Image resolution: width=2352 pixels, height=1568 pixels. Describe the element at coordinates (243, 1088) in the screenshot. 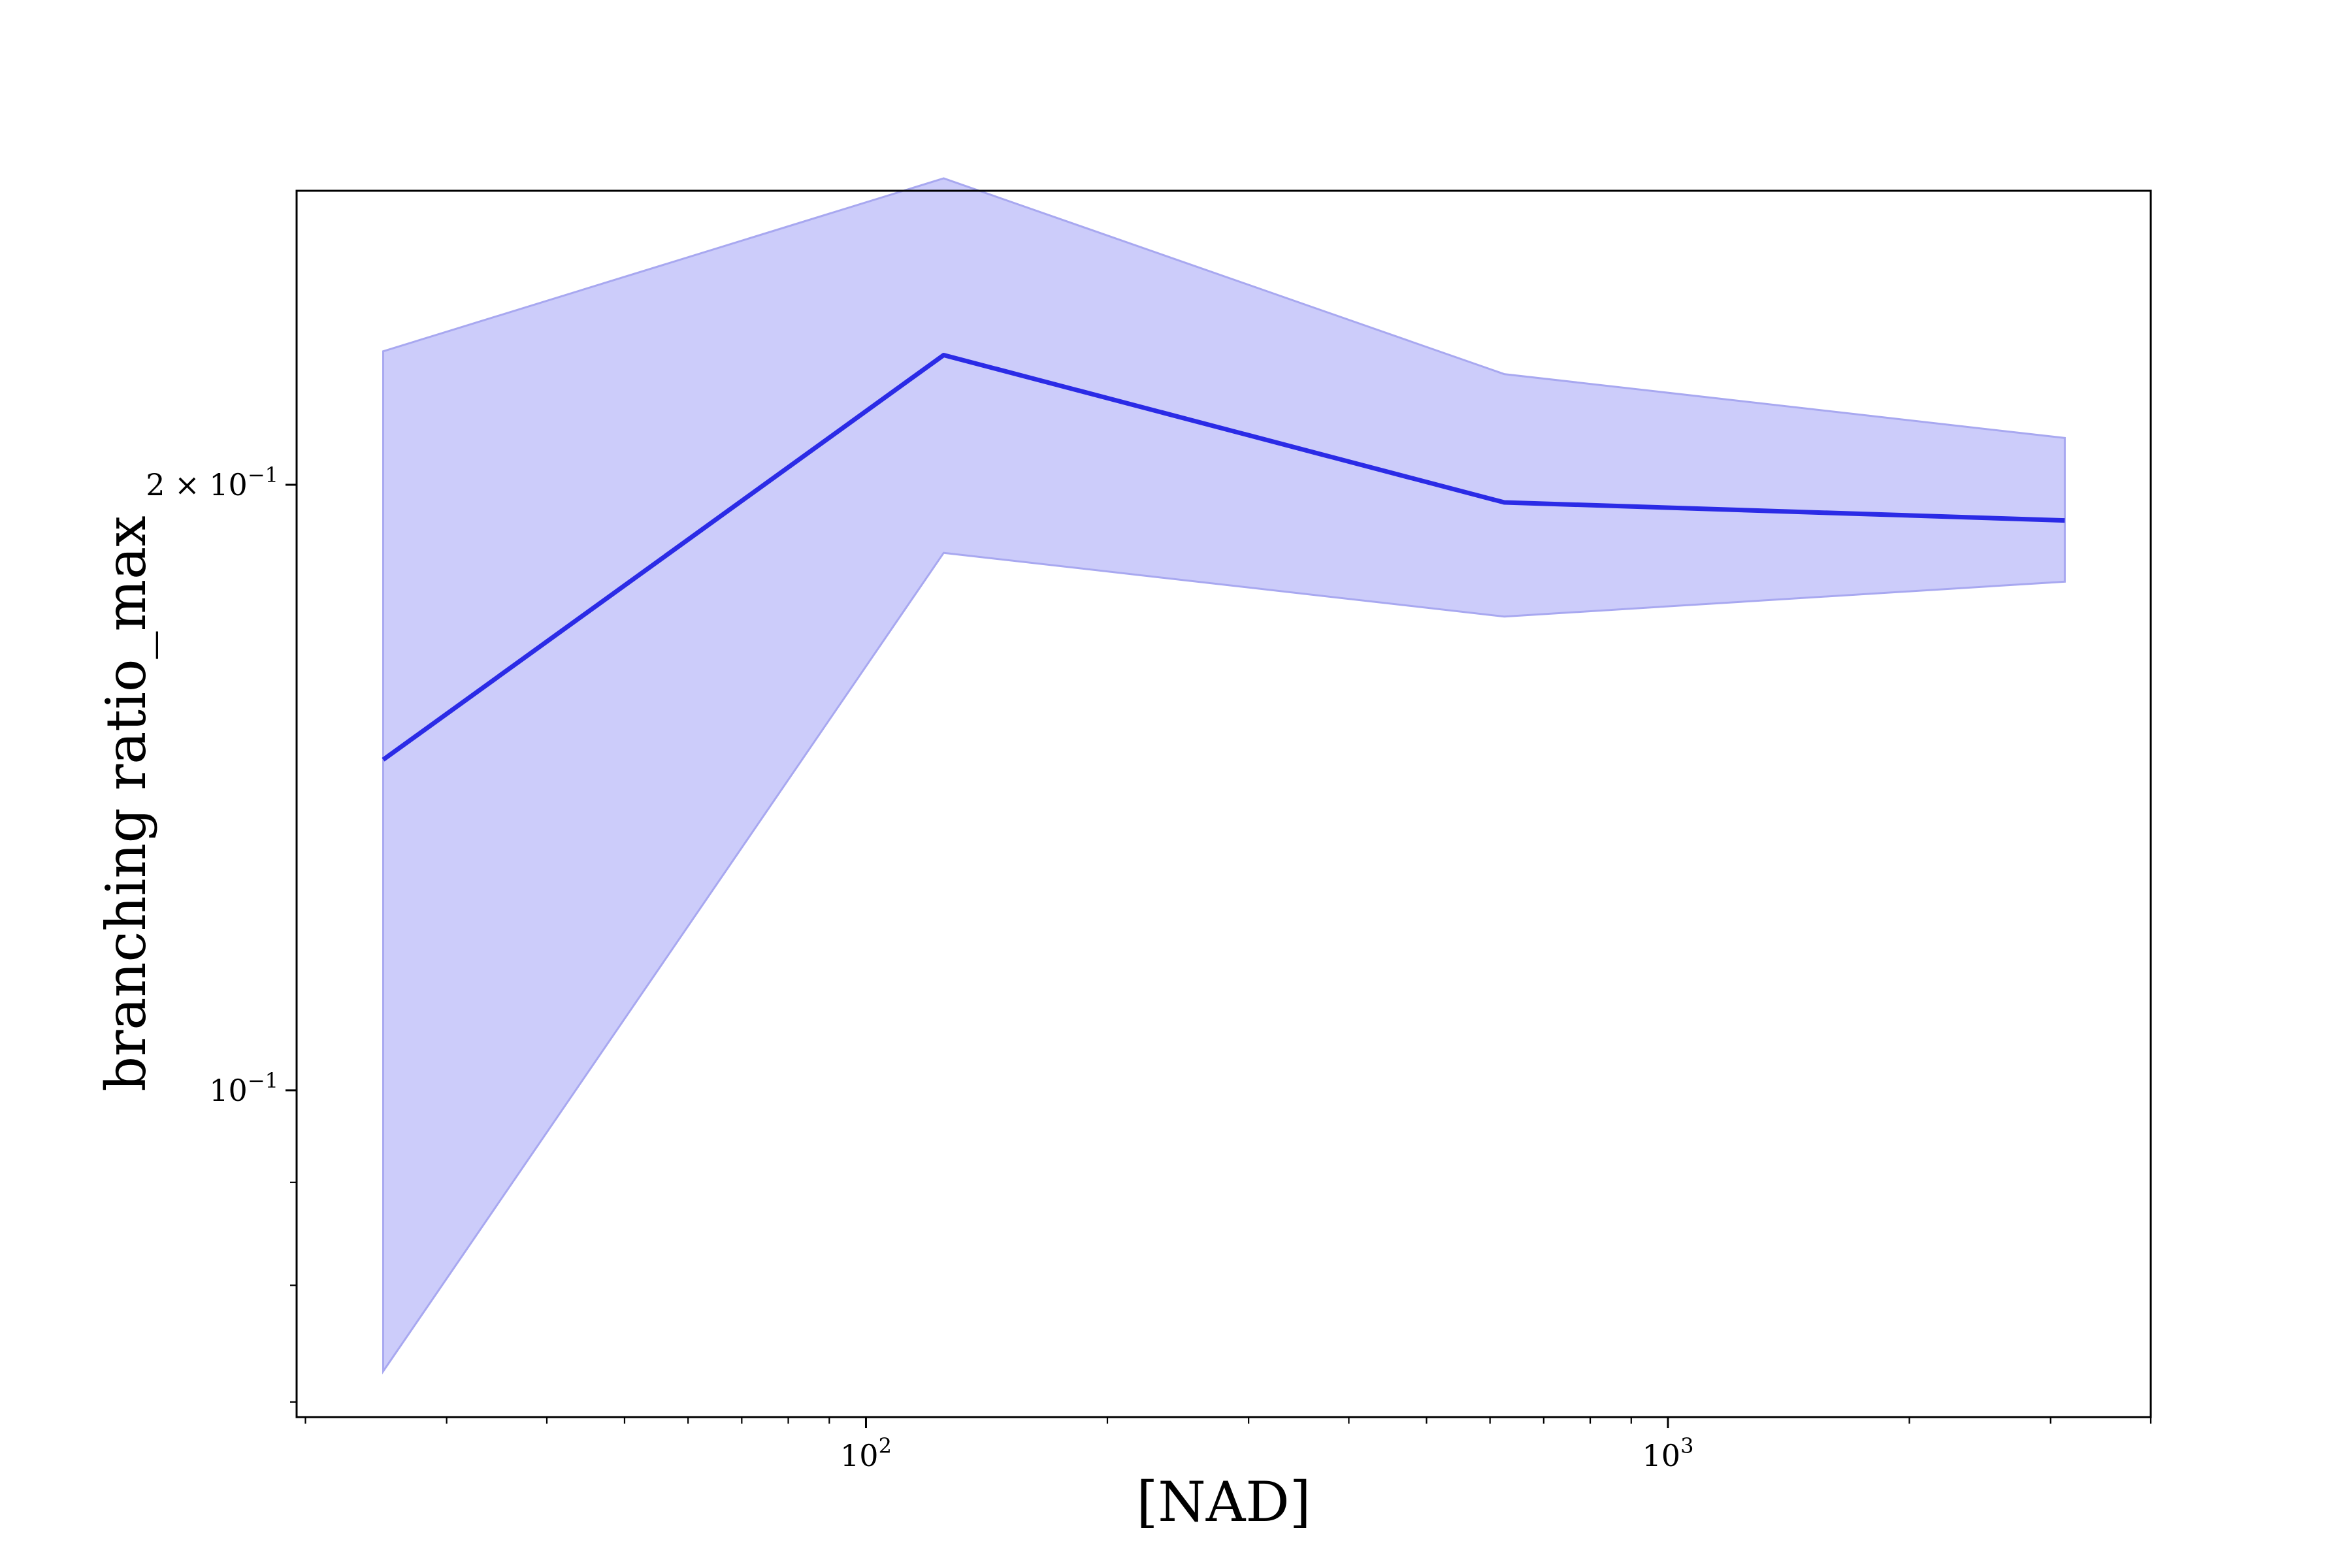

I see `y-tick-label: 10−1` at that location.